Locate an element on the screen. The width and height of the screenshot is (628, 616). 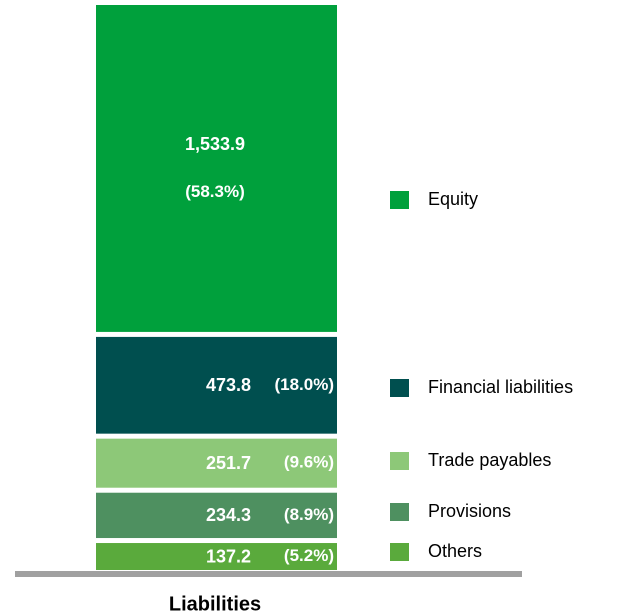
x-axis is located at coordinates (268, 574).